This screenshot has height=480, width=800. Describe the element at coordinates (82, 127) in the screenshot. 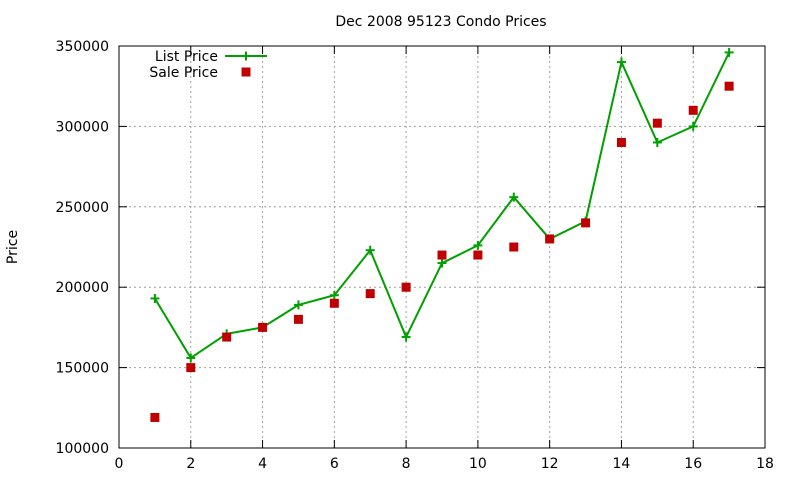

I see `y-tick-label: 300000` at that location.